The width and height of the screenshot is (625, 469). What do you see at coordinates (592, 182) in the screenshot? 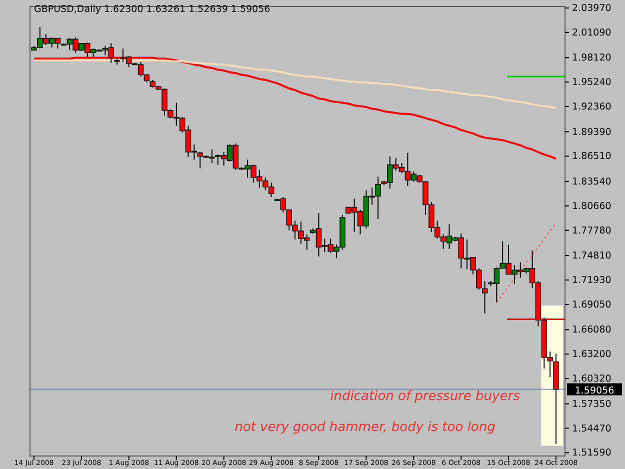
I see `y-tick-label: 1.83540` at bounding box center [592, 182].